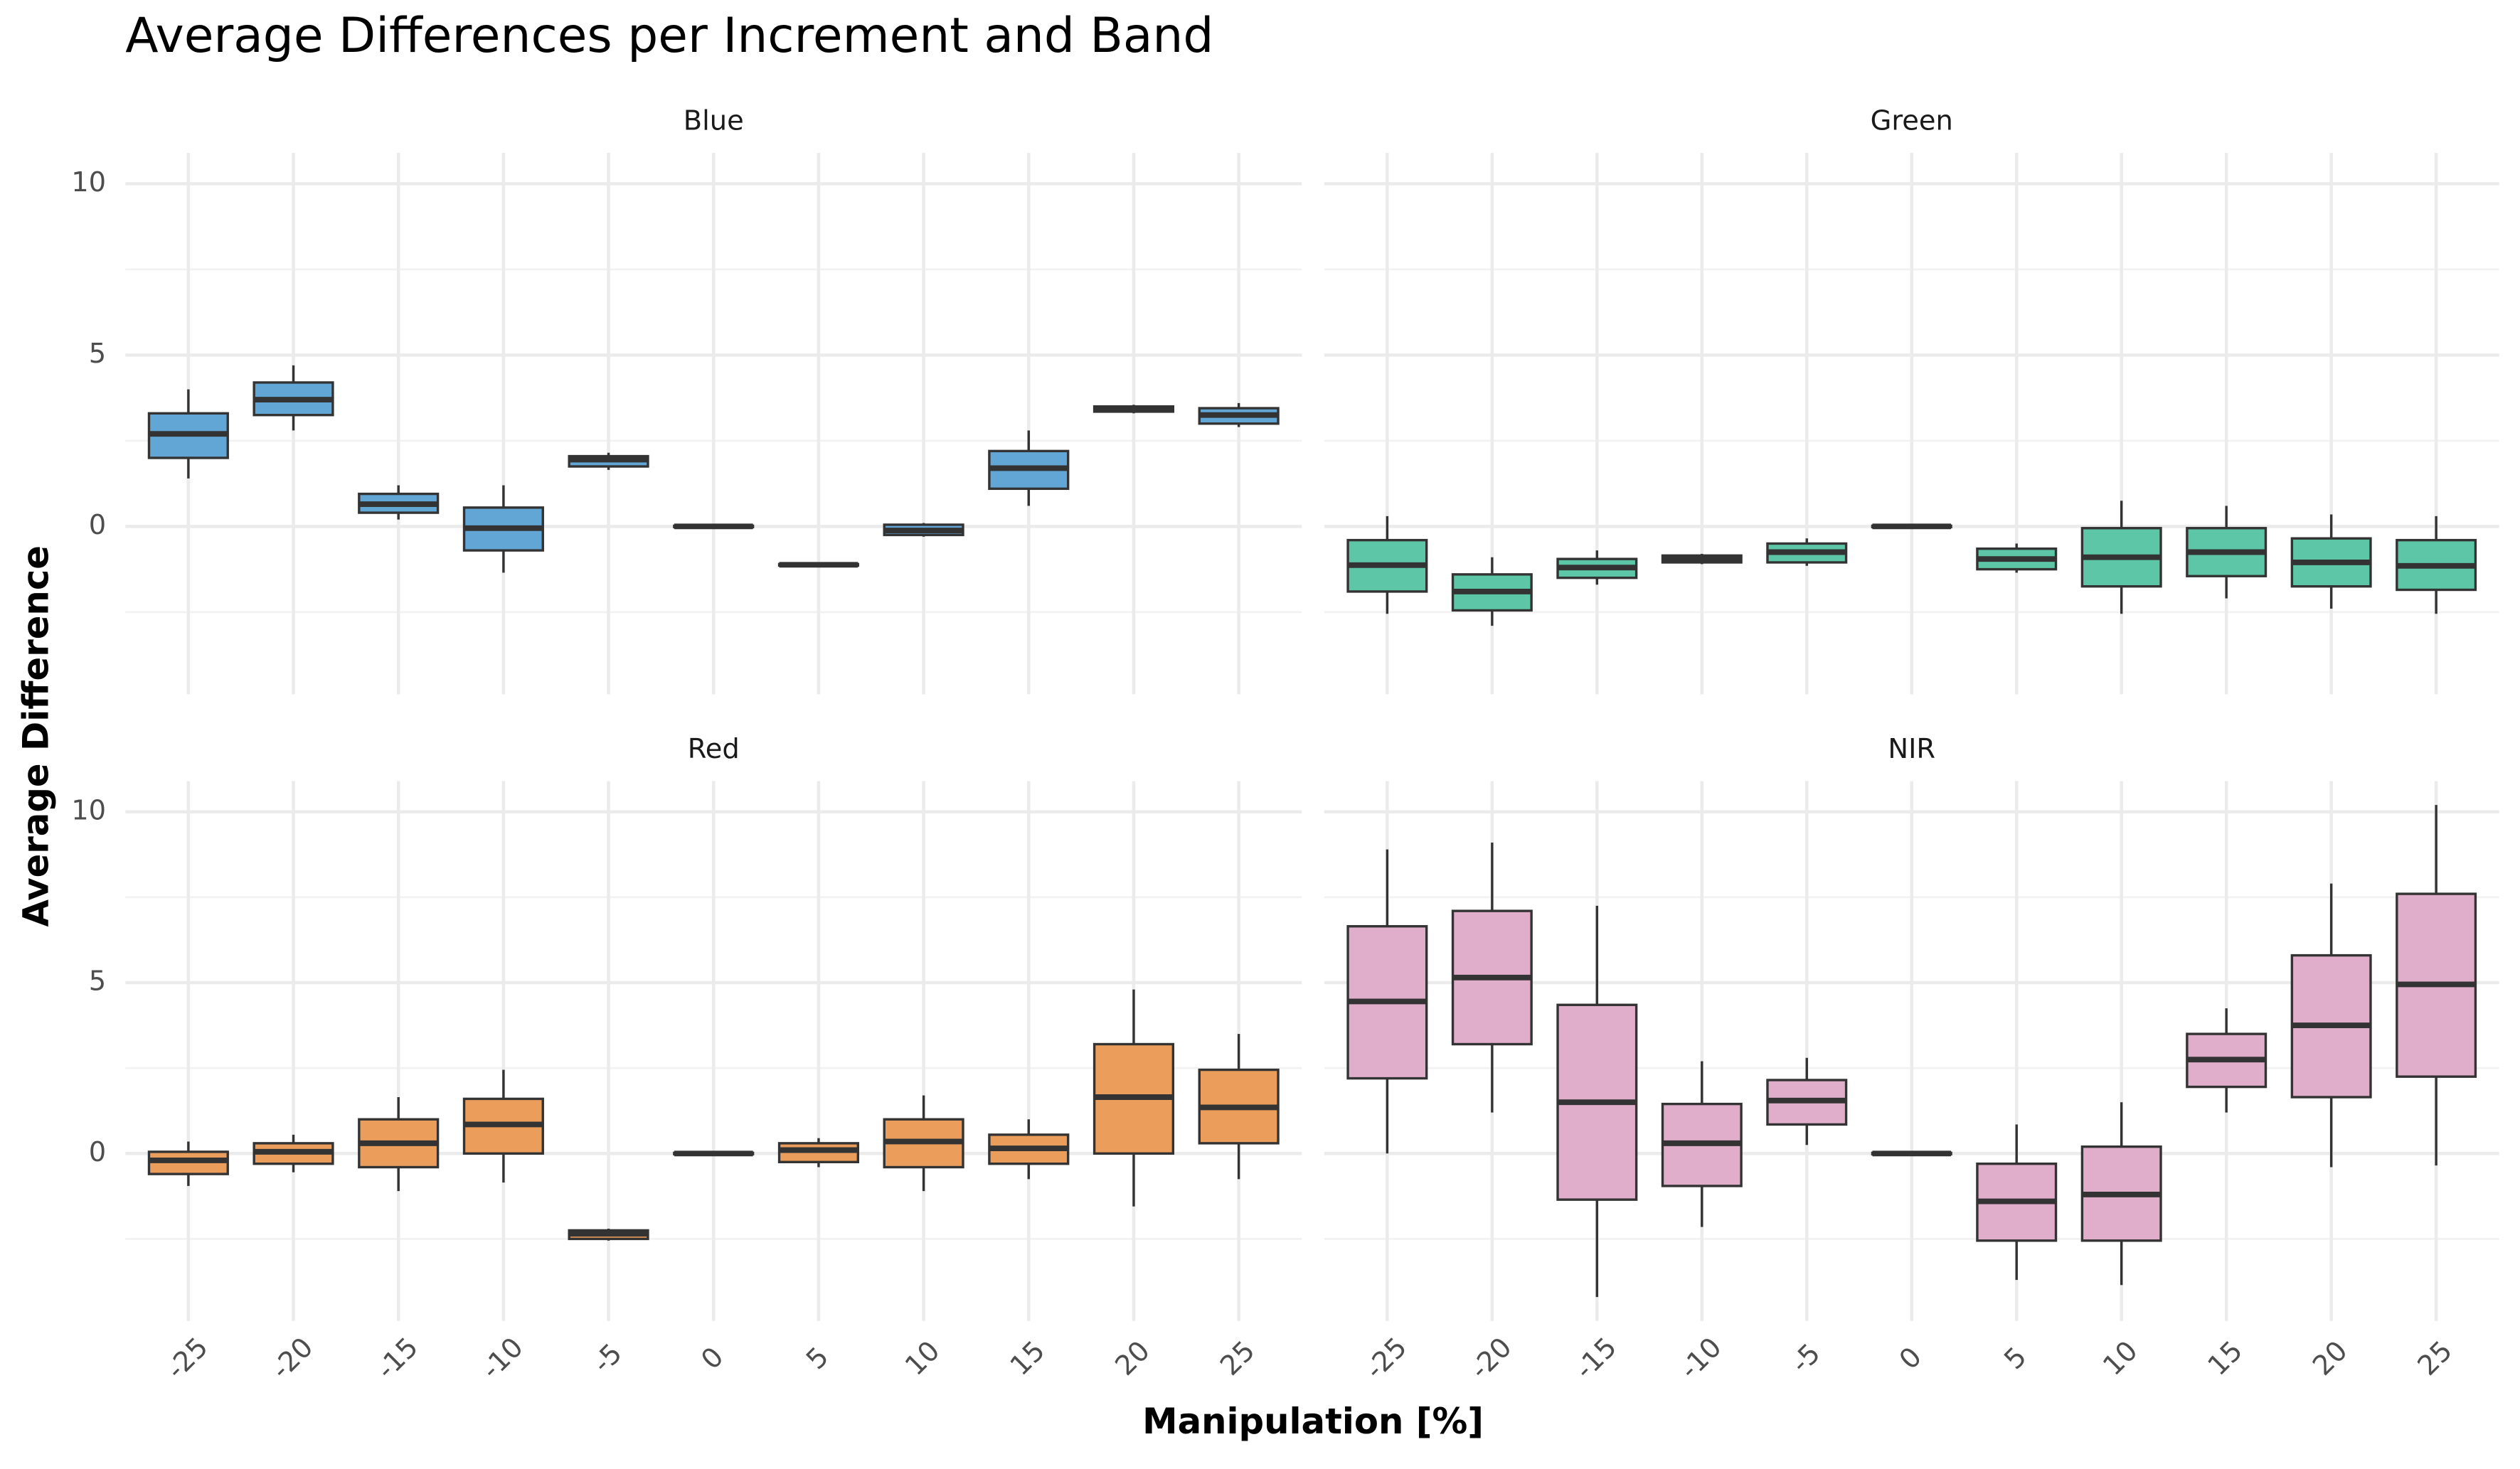 The height and width of the screenshot is (1469, 2520). Describe the element at coordinates (1313, 1421) in the screenshot. I see `x-axis-title: Manipulation [%]` at that location.